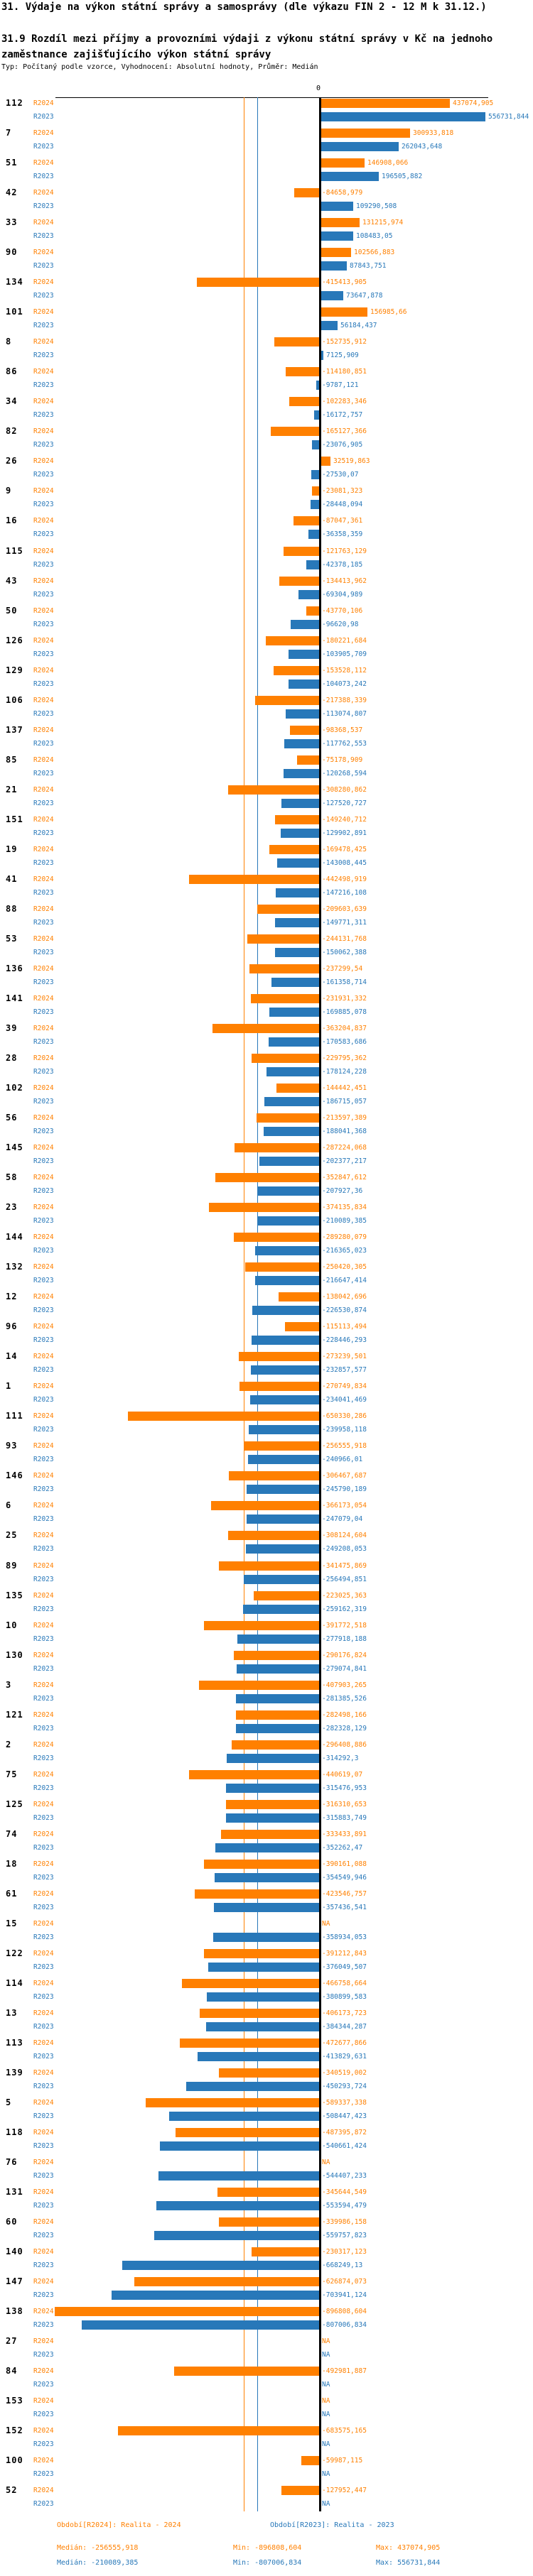 The height and width of the screenshot is (2576, 533). What do you see at coordinates (344, 1907) in the screenshot?
I see `value-label-r2023: -357436,541` at bounding box center [344, 1907].